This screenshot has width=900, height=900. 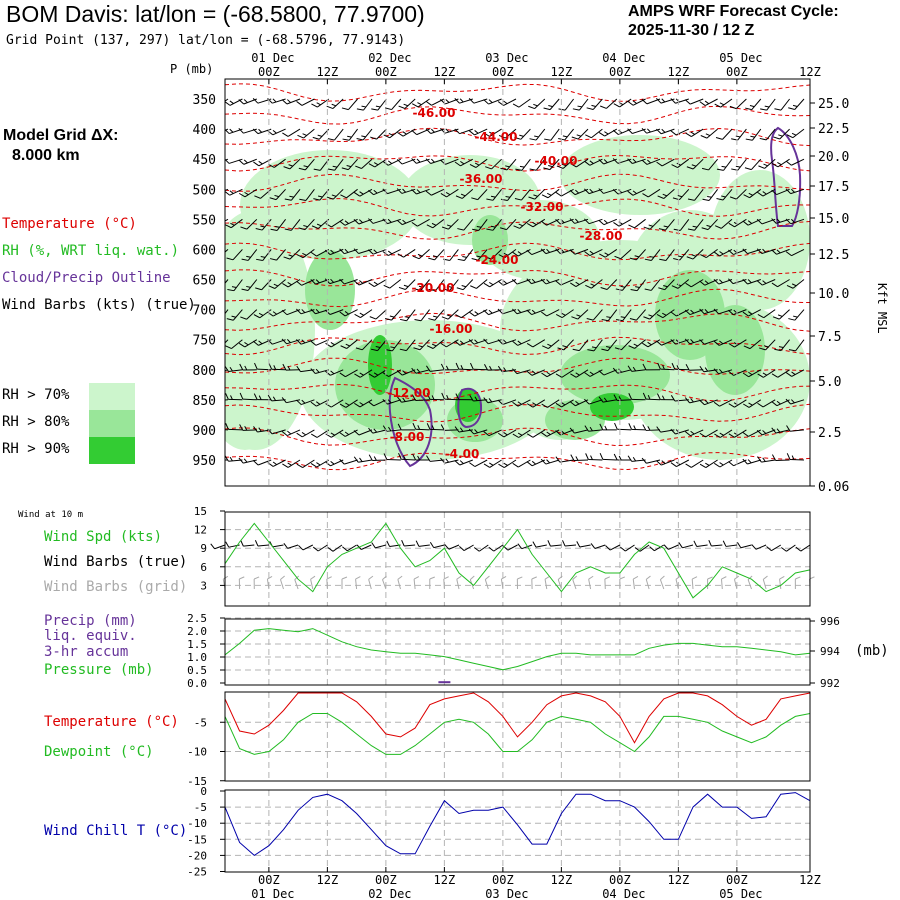 What do you see at coordinates (204, 281) in the screenshot?
I see `pressure-tick-label: 650` at bounding box center [204, 281].